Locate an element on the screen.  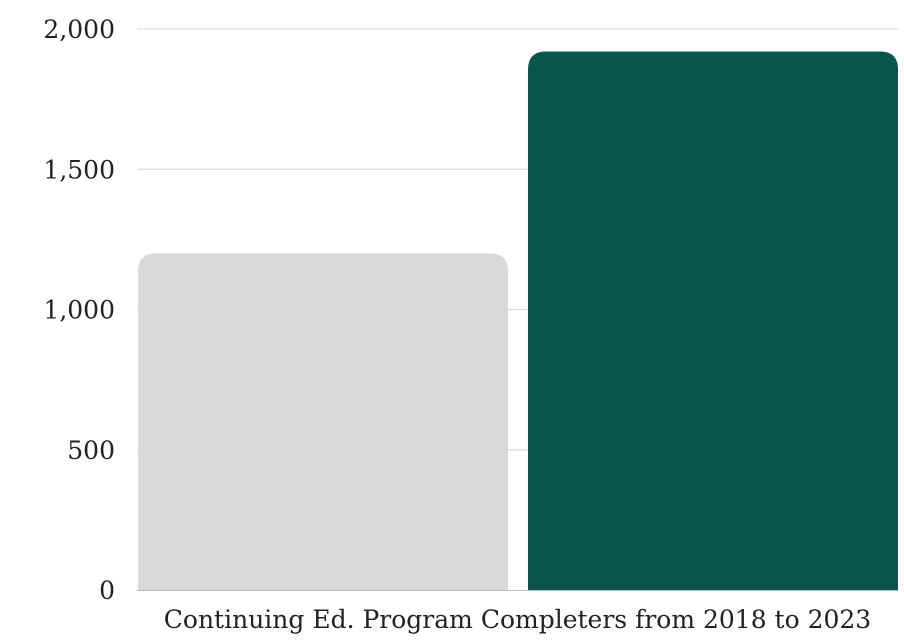
y-tick-label: 0 is located at coordinates (107, 590).